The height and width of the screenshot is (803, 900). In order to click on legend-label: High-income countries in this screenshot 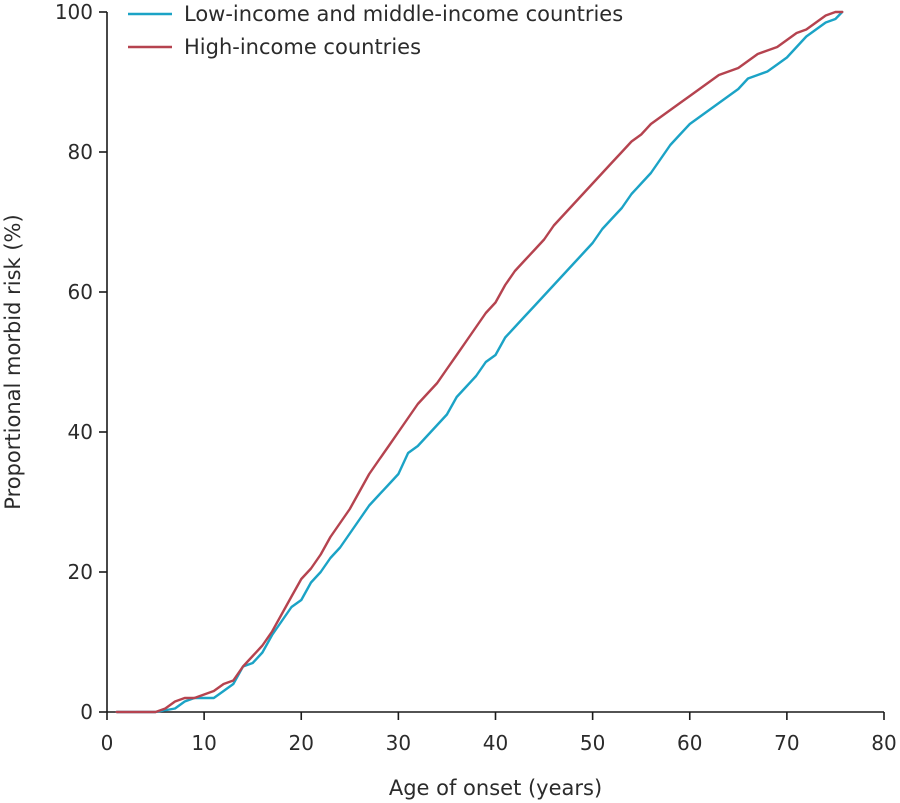, I will do `click(302, 47)`.